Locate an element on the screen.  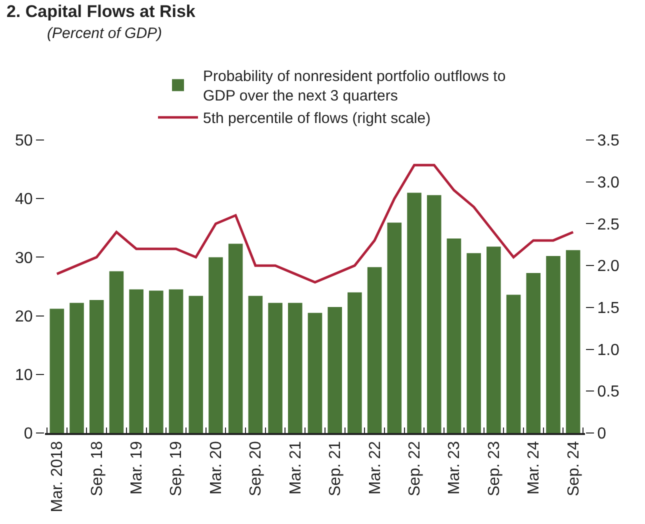
y2-tick-label: 2.0 is located at coordinates (608, 267).